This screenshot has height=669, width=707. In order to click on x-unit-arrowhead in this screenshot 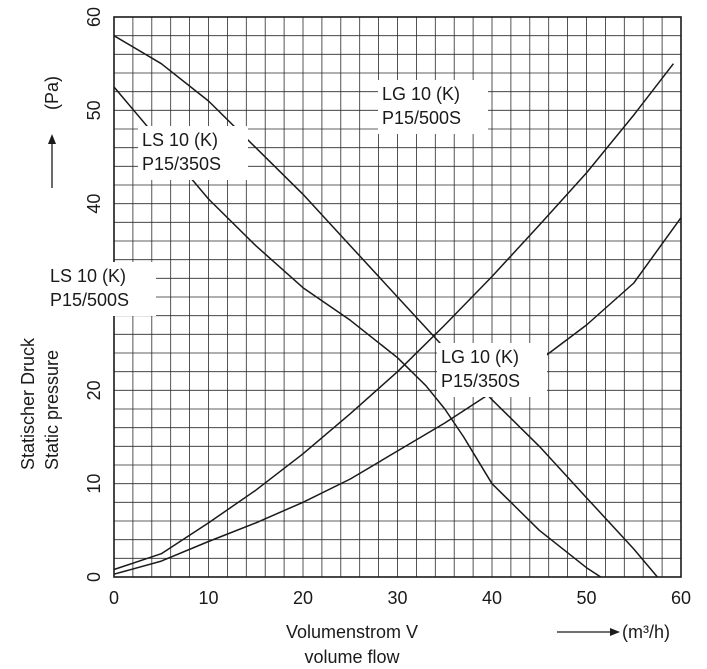, I will do `click(615, 632)`.